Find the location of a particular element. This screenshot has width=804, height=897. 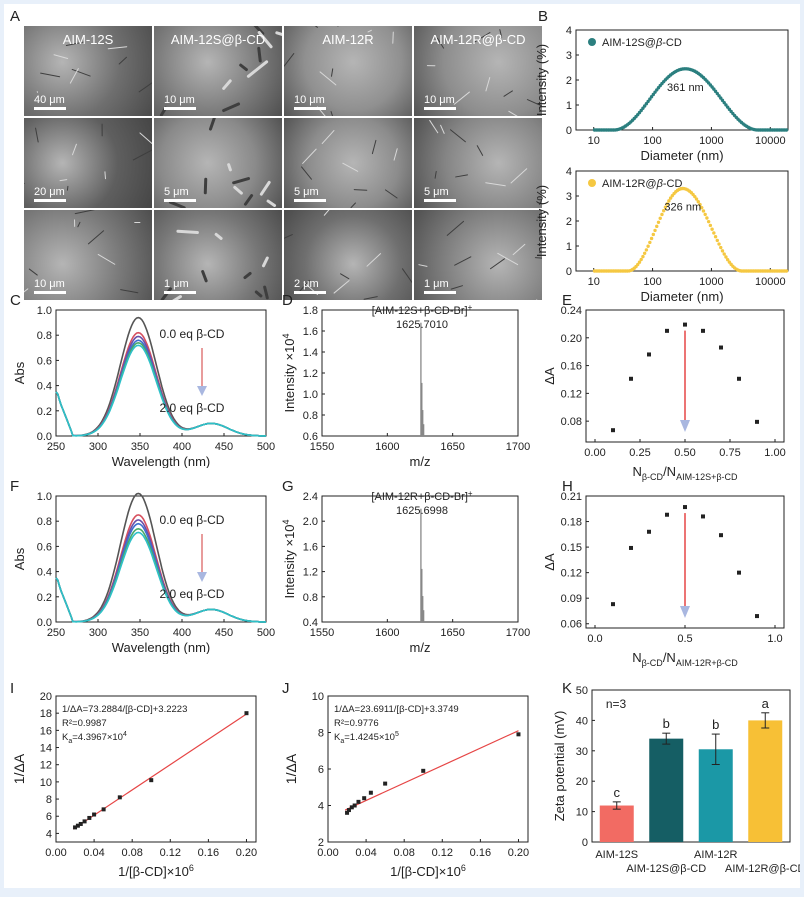

uv-y-tick-label: 0.8 is located at coordinates (44, 522).